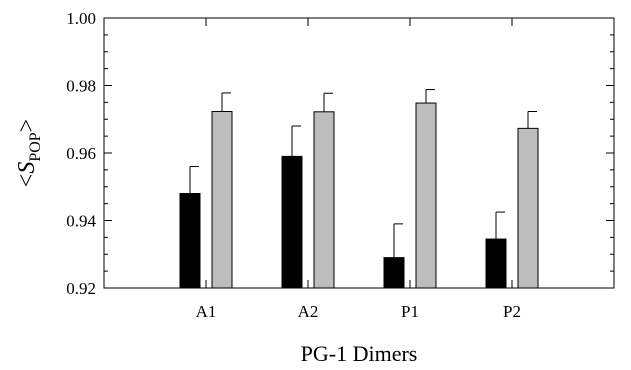 The width and height of the screenshot is (631, 370). Describe the element at coordinates (27, 168) in the screenshot. I see `y-axis-title-symbol: S` at that location.